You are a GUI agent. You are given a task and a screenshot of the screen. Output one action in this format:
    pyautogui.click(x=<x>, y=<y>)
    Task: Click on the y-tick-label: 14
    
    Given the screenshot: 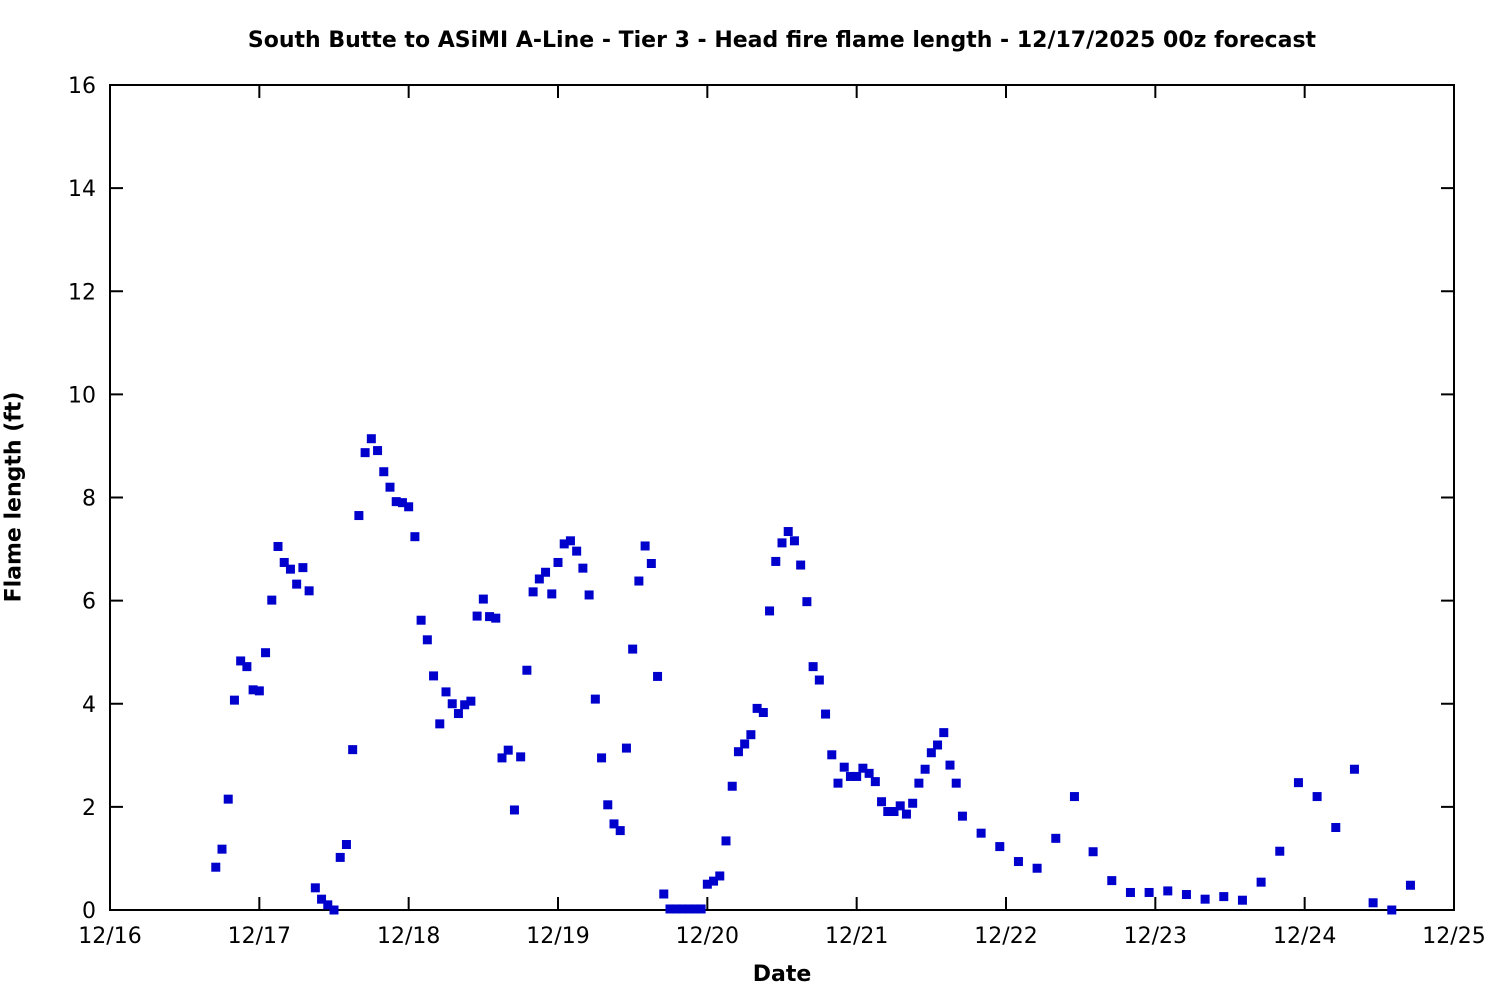 What is the action you would take?
    pyautogui.click(x=82, y=189)
    